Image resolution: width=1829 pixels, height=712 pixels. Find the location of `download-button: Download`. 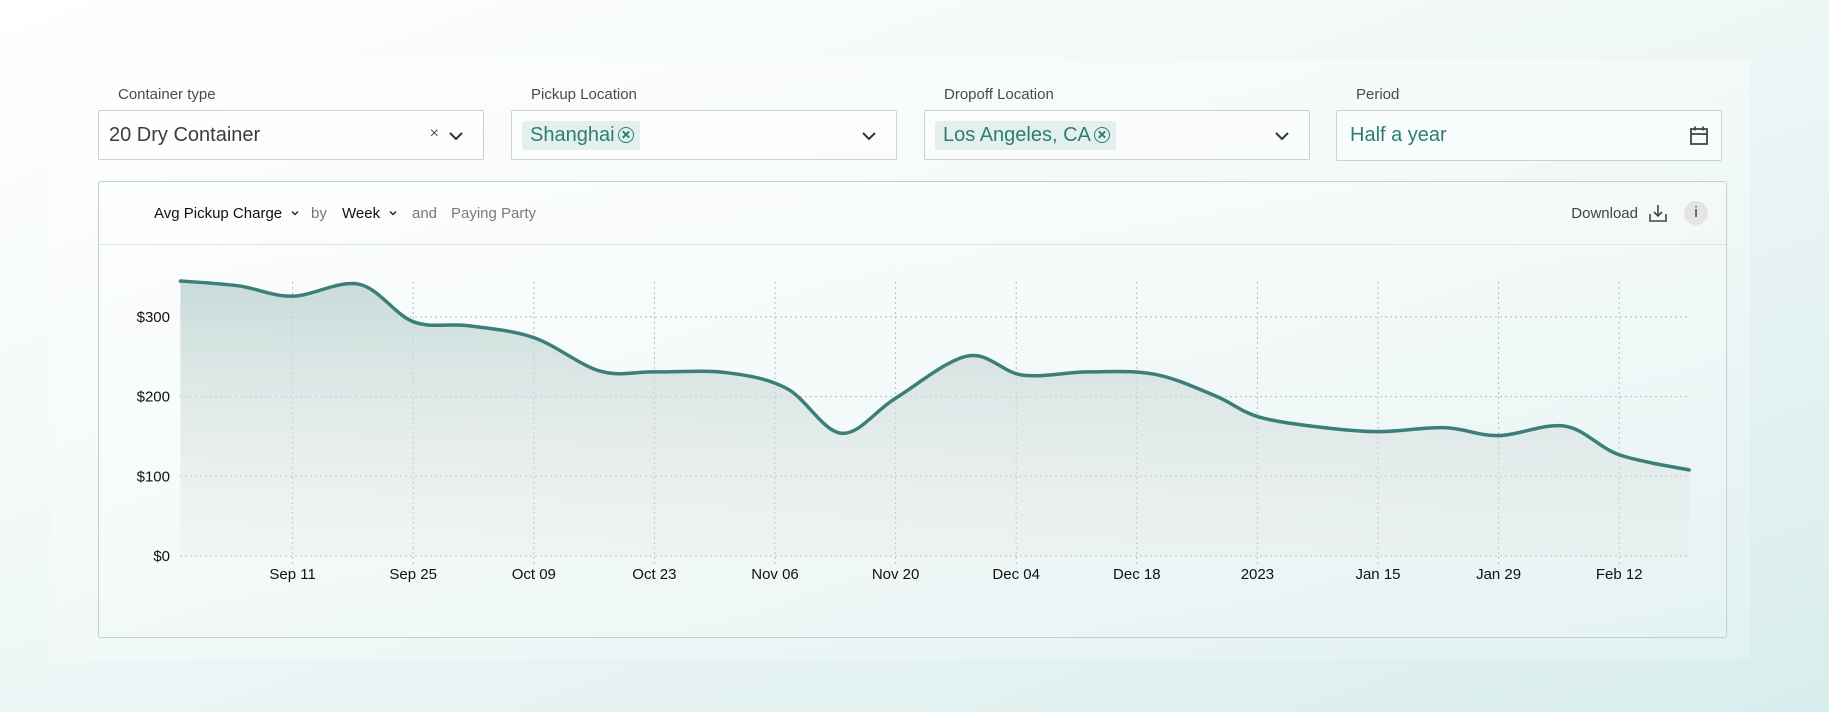

download-button: Download is located at coordinates (1619, 213).